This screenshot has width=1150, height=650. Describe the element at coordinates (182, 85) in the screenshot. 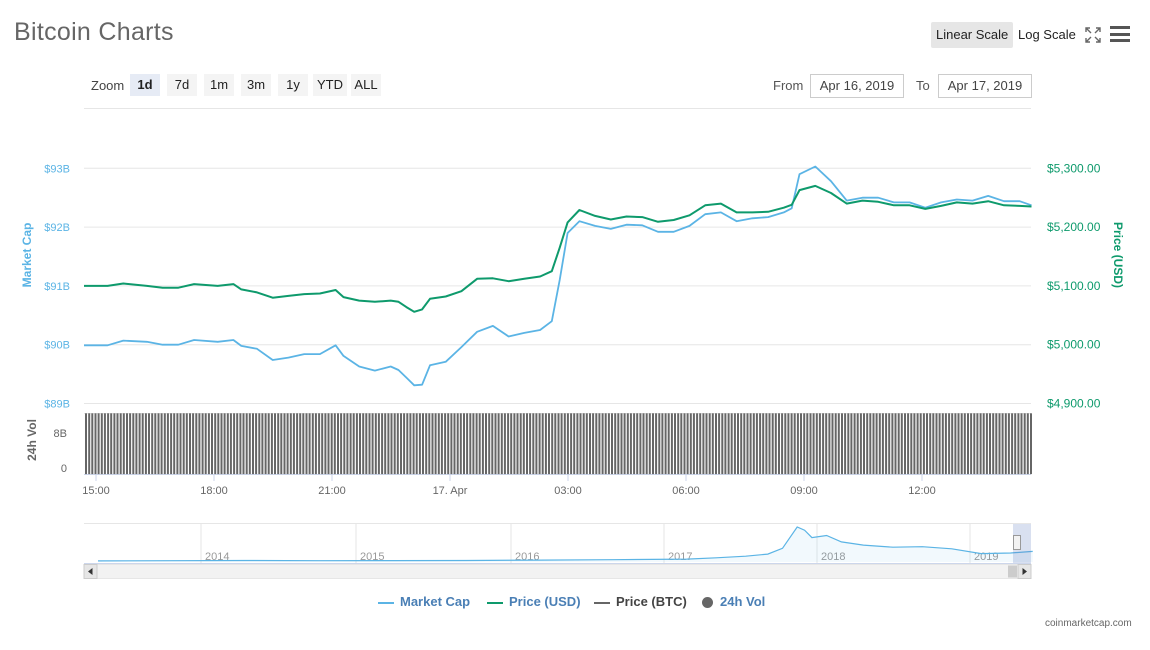

I see `zoom-button-7d: 7d` at that location.